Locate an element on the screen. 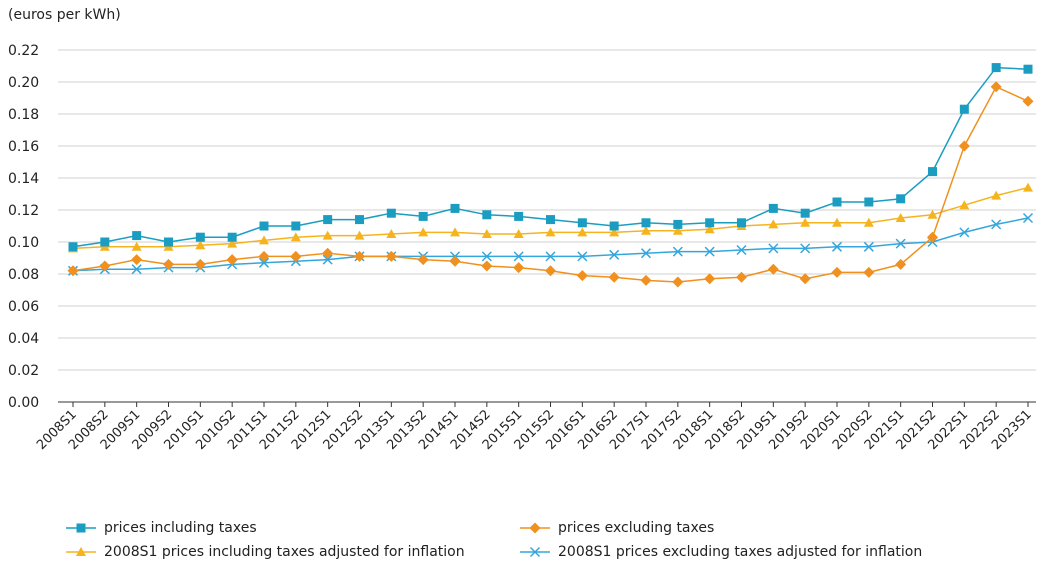 The width and height of the screenshot is (1048, 569). y-tick-label: 0.08 is located at coordinates (23, 275).